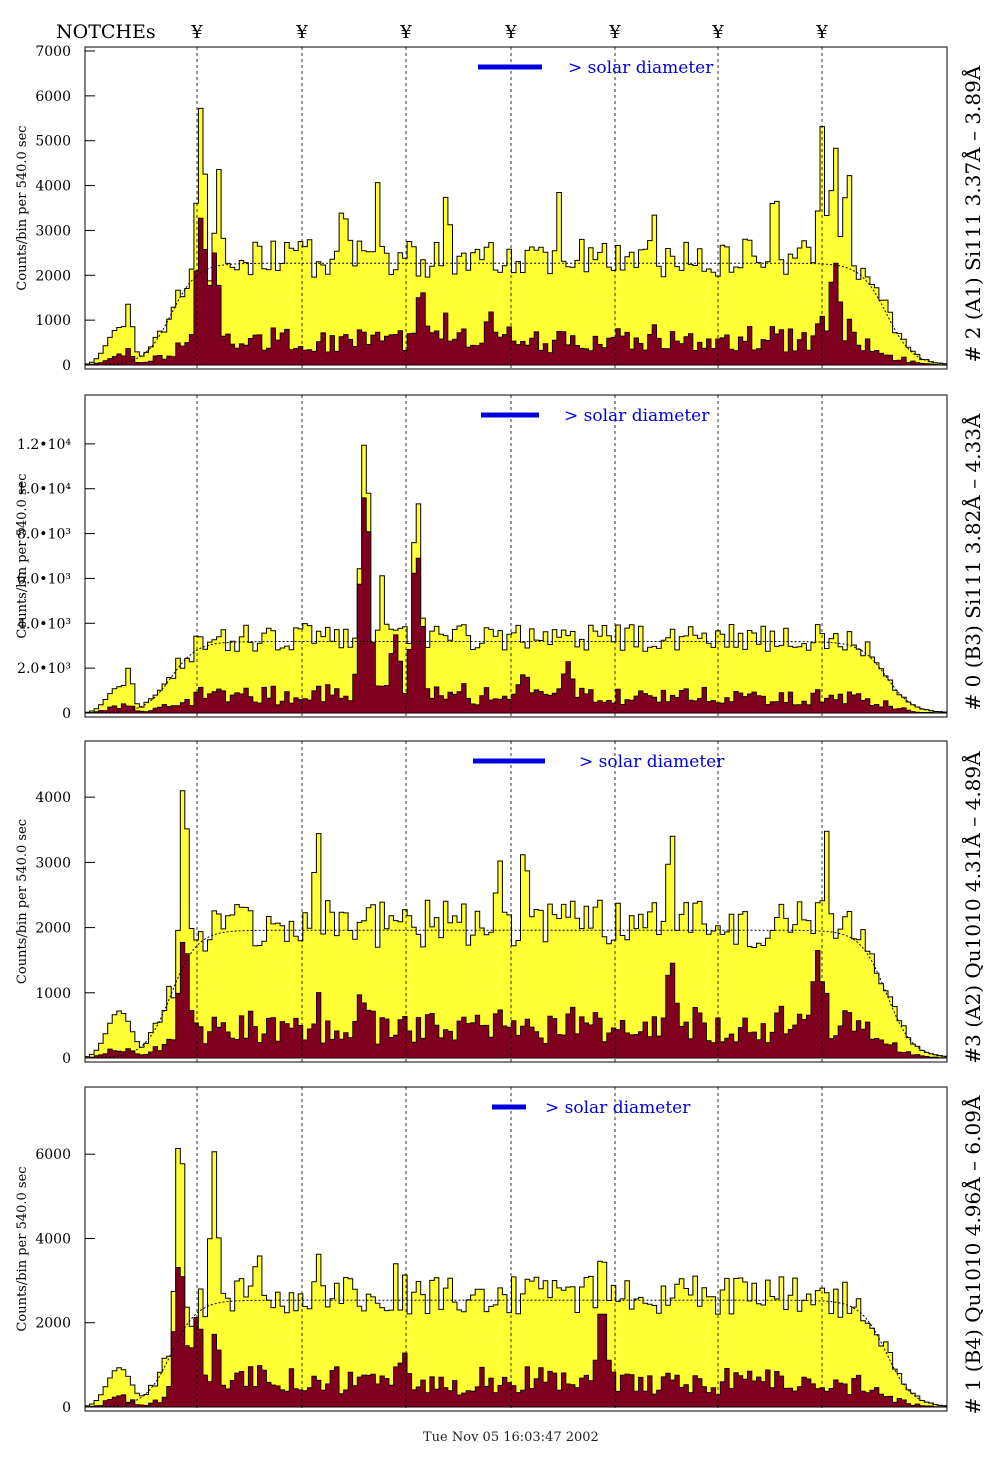 This screenshot has width=1004, height=1476. I want to click on y-tick-label: 7000, so click(53, 52).